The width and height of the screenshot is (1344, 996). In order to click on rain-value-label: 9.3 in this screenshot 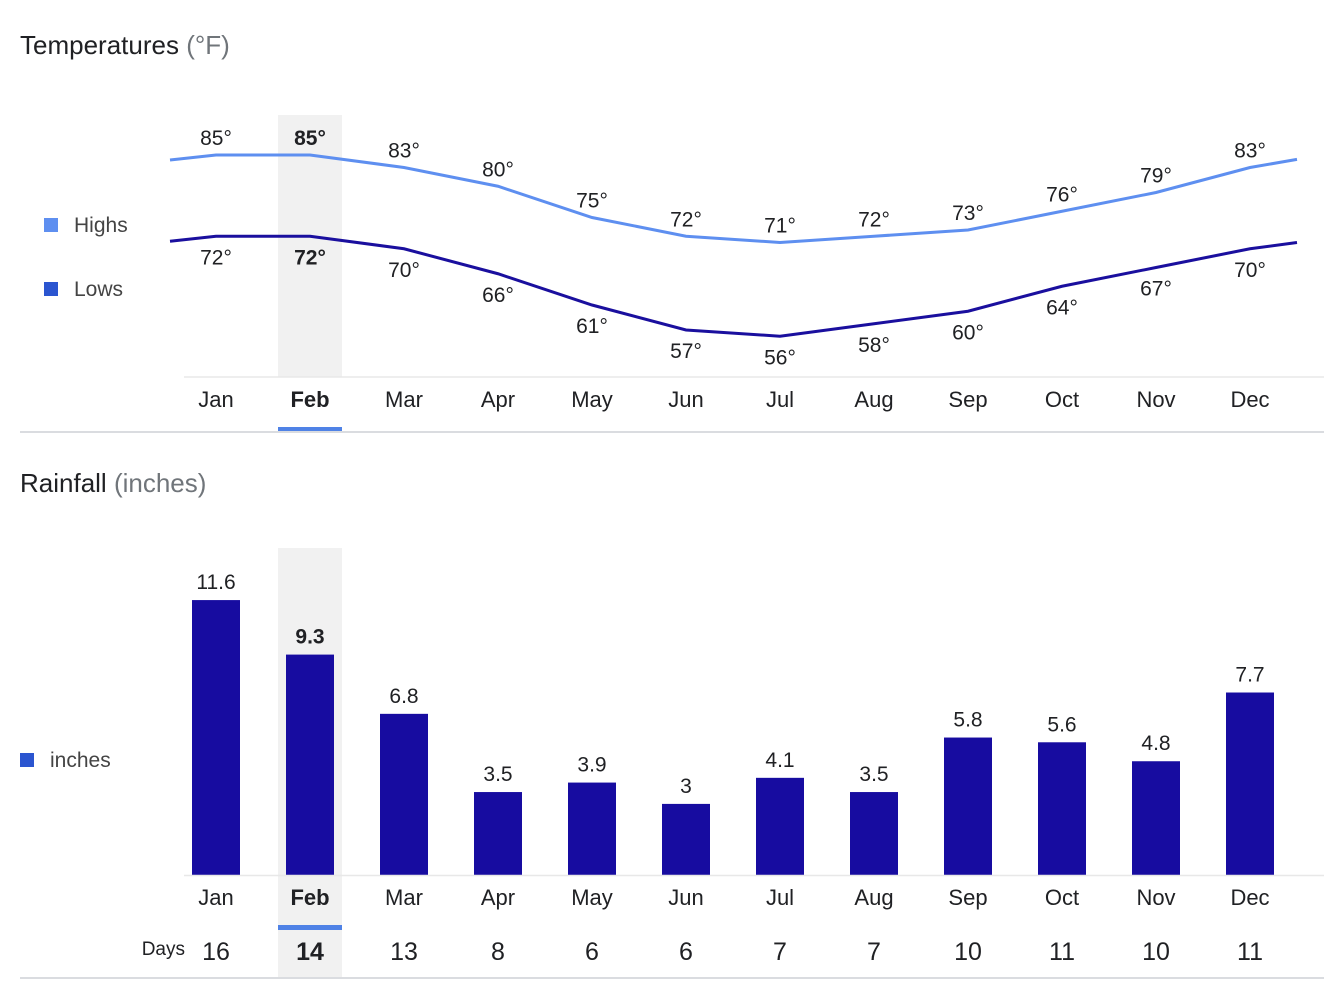, I will do `click(309, 637)`.